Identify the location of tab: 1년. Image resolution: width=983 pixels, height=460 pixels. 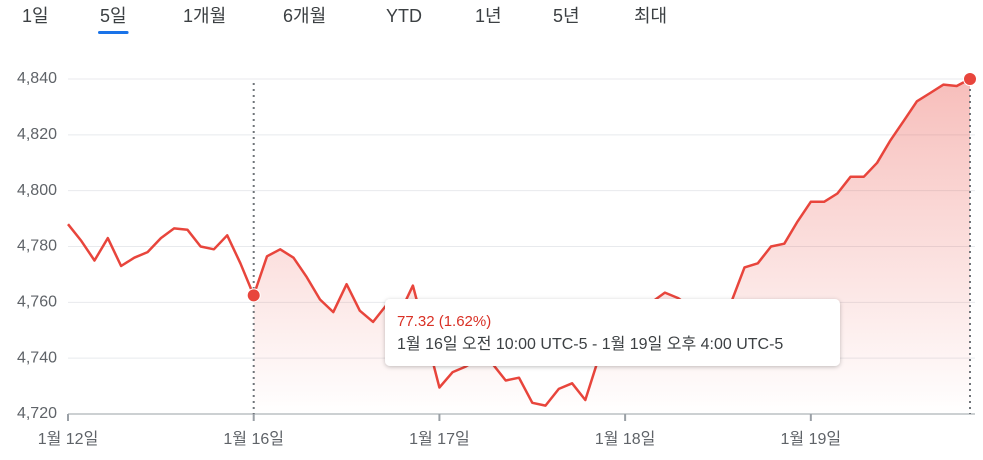
(488, 16).